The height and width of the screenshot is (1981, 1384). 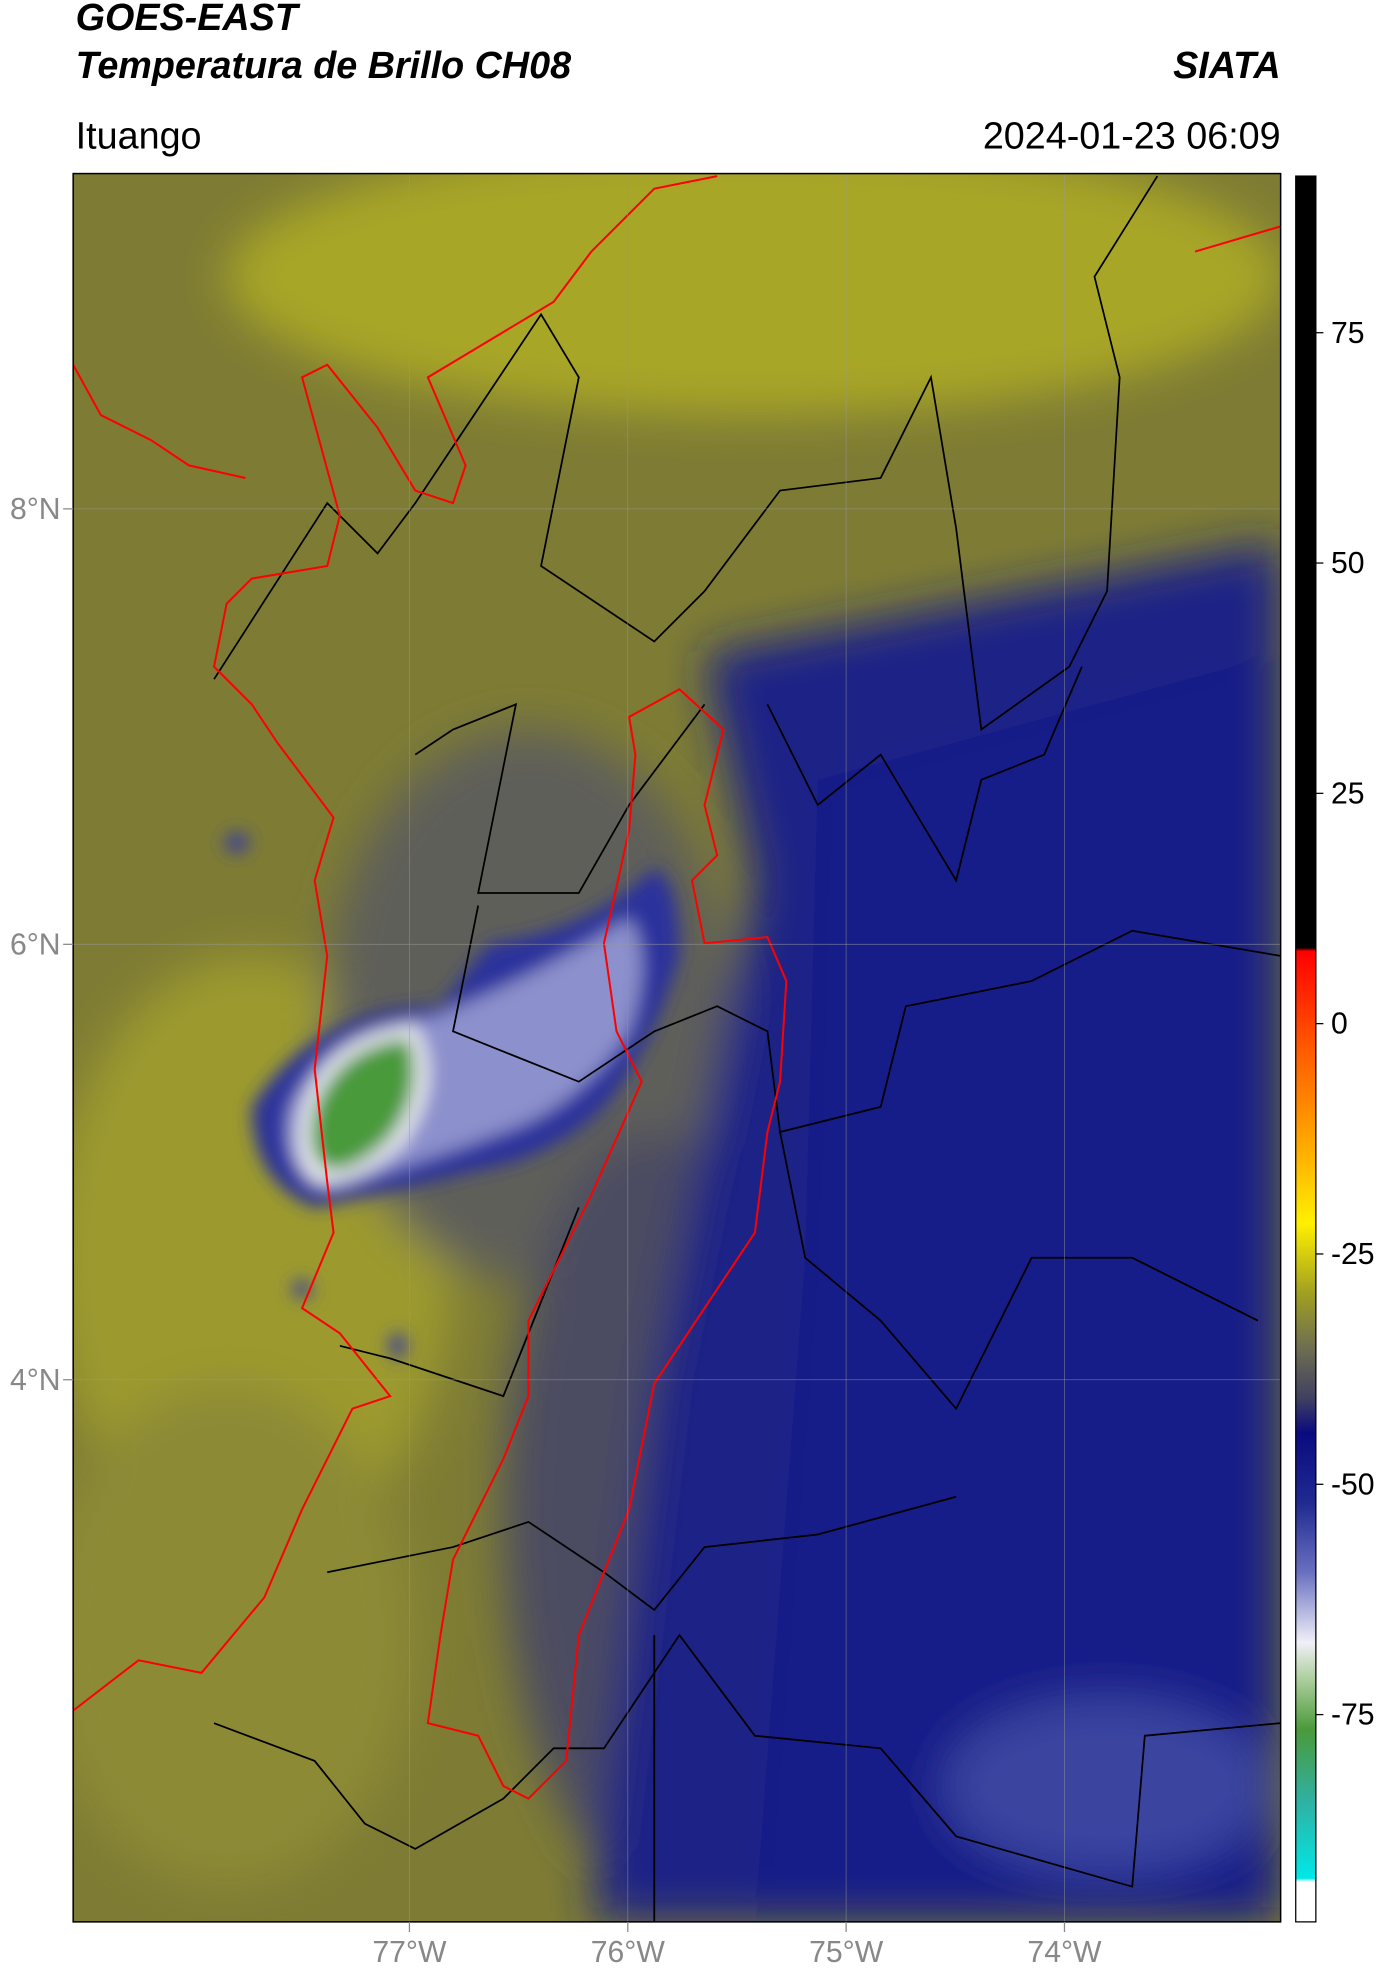 What do you see at coordinates (1064, 1952) in the screenshot?
I see `x-tick-label: 74°W` at bounding box center [1064, 1952].